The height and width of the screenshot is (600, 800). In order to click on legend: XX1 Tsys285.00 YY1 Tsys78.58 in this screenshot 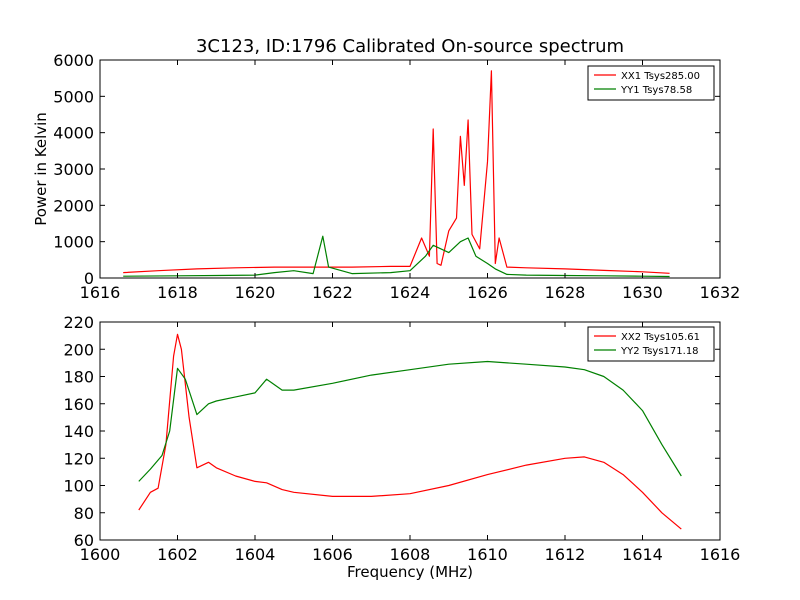, I will do `click(651, 83)`.